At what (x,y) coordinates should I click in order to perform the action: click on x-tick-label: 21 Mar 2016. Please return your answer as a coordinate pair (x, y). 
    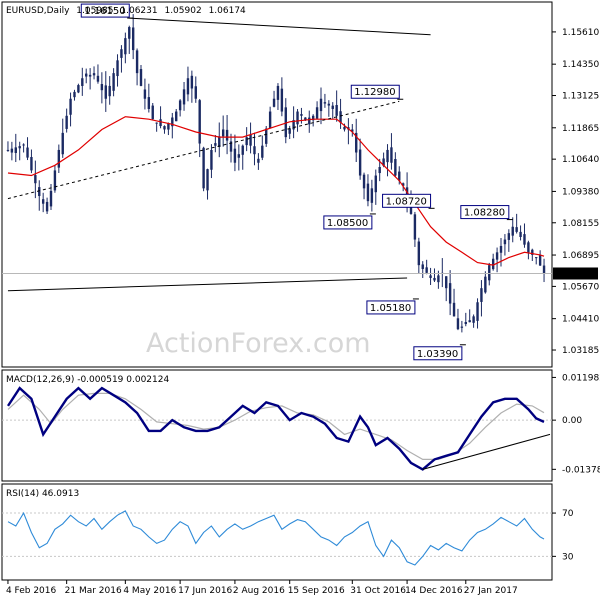
    Looking at the image, I should click on (93, 591).